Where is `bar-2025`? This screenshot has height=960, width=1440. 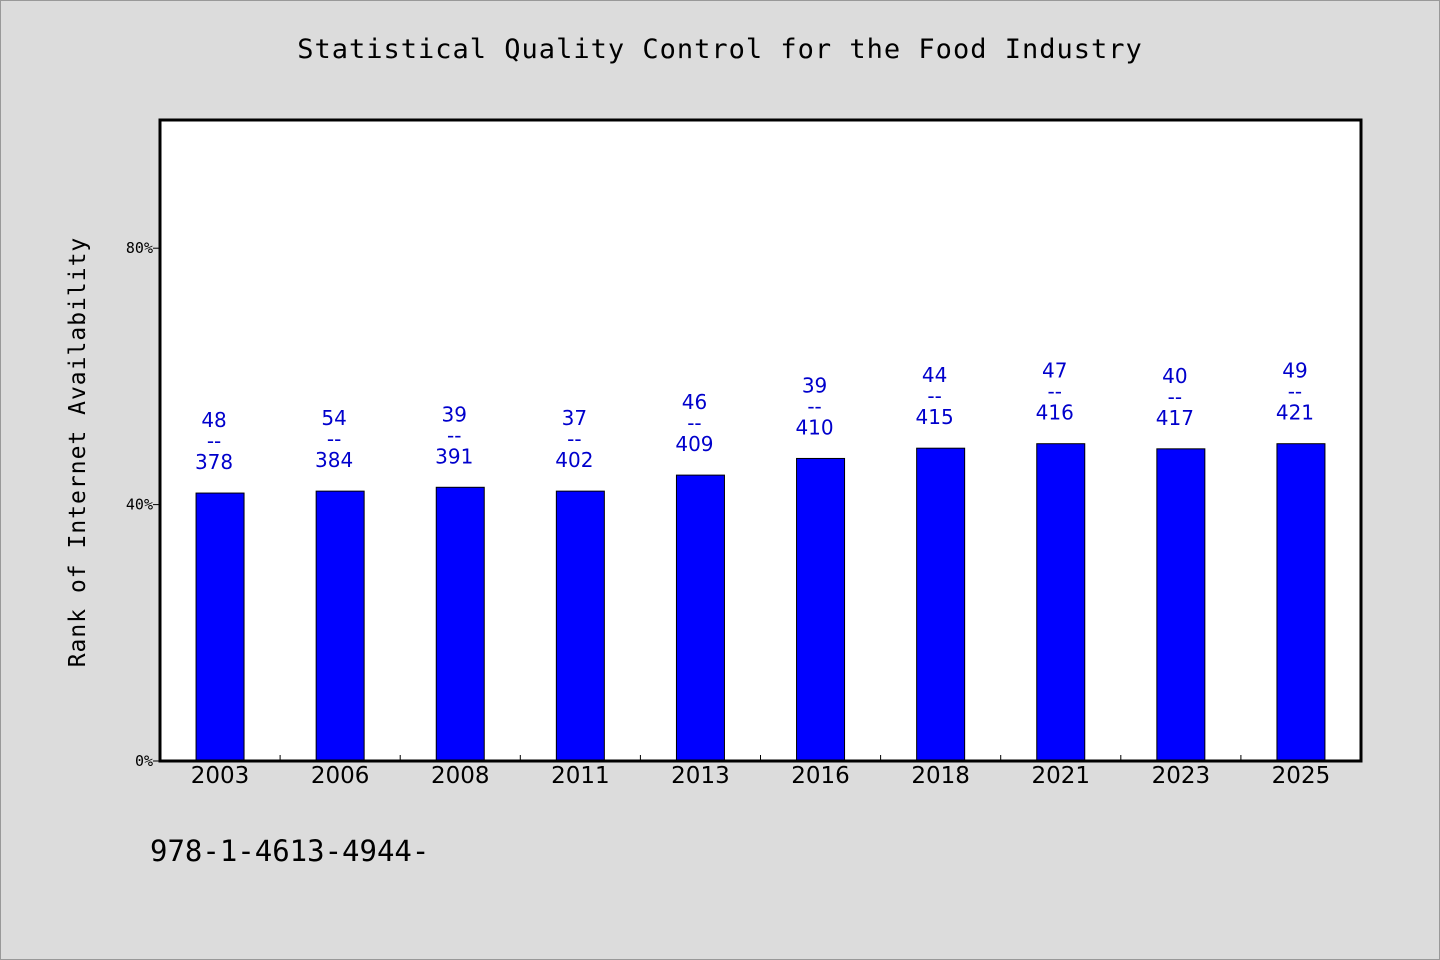
bar-2025 is located at coordinates (1301, 602).